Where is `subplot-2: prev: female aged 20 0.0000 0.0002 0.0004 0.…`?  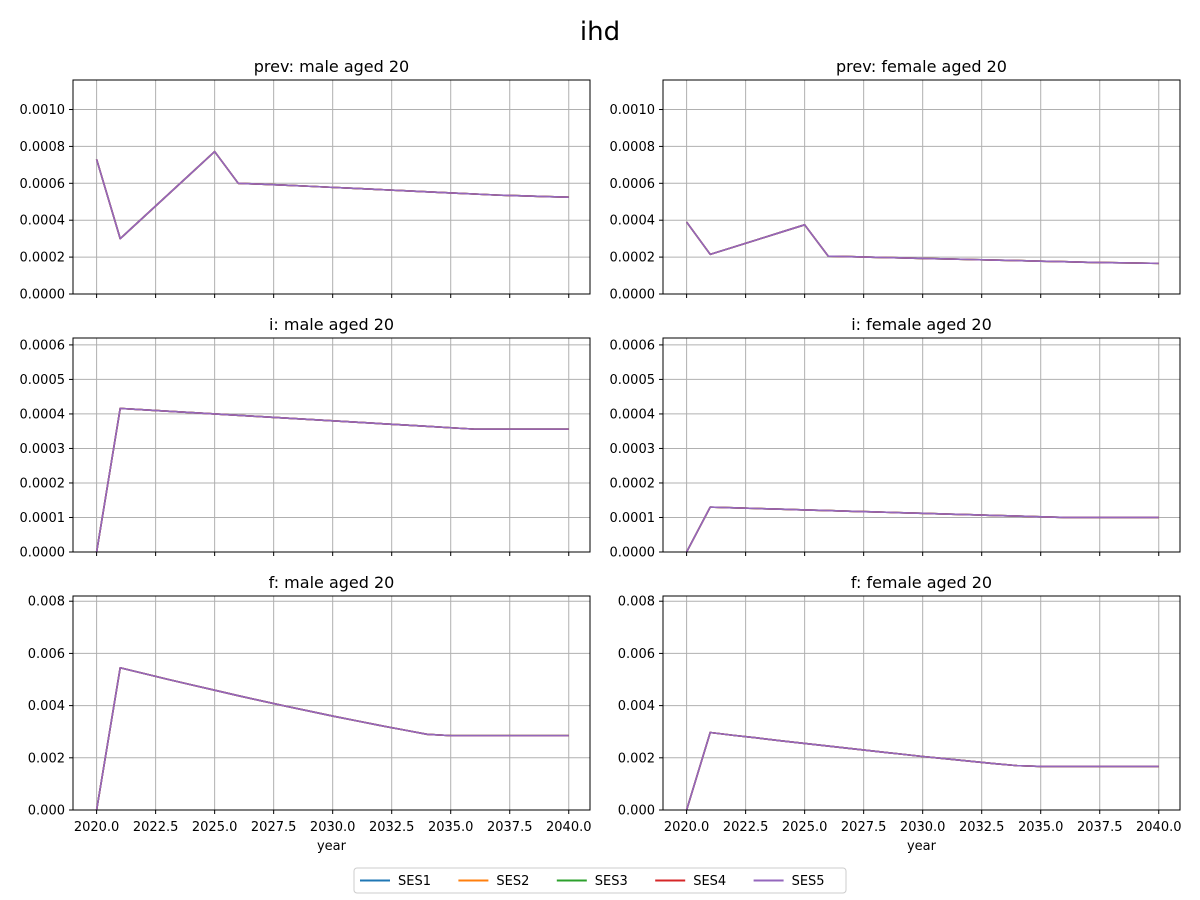 subplot-2: prev: female aged 20 0.0000 0.0002 0.0004 0.… is located at coordinates (895, 180).